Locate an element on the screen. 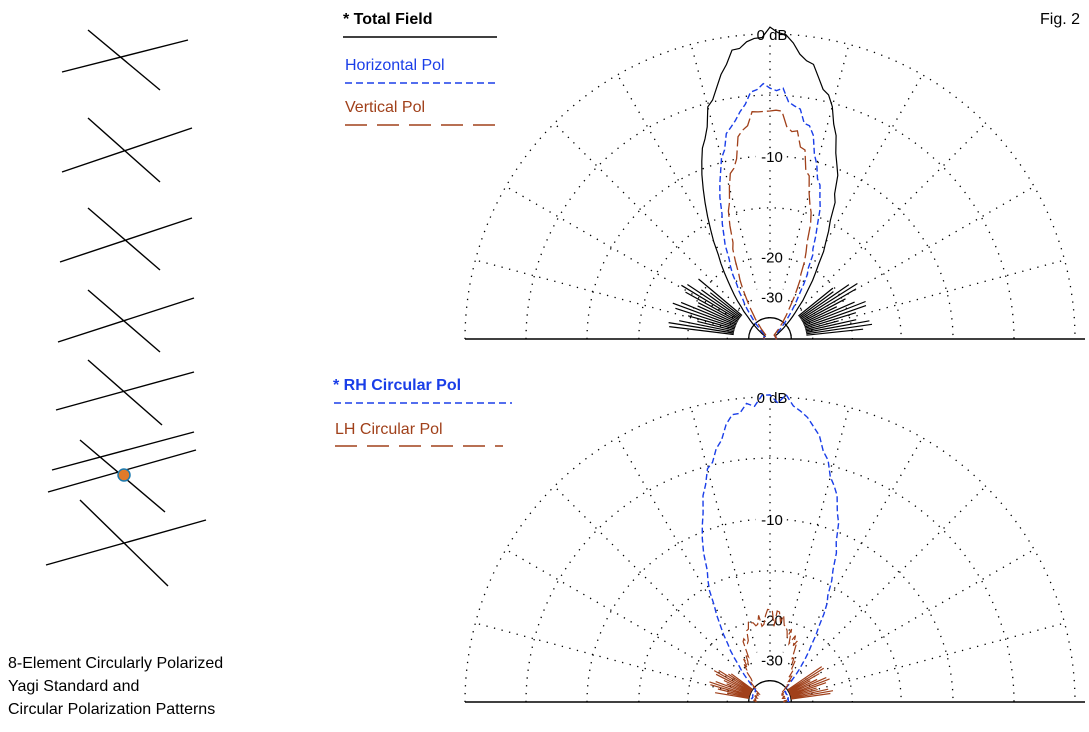  legend-lh-circular-pol: LH Circular Pol is located at coordinates (389, 429).